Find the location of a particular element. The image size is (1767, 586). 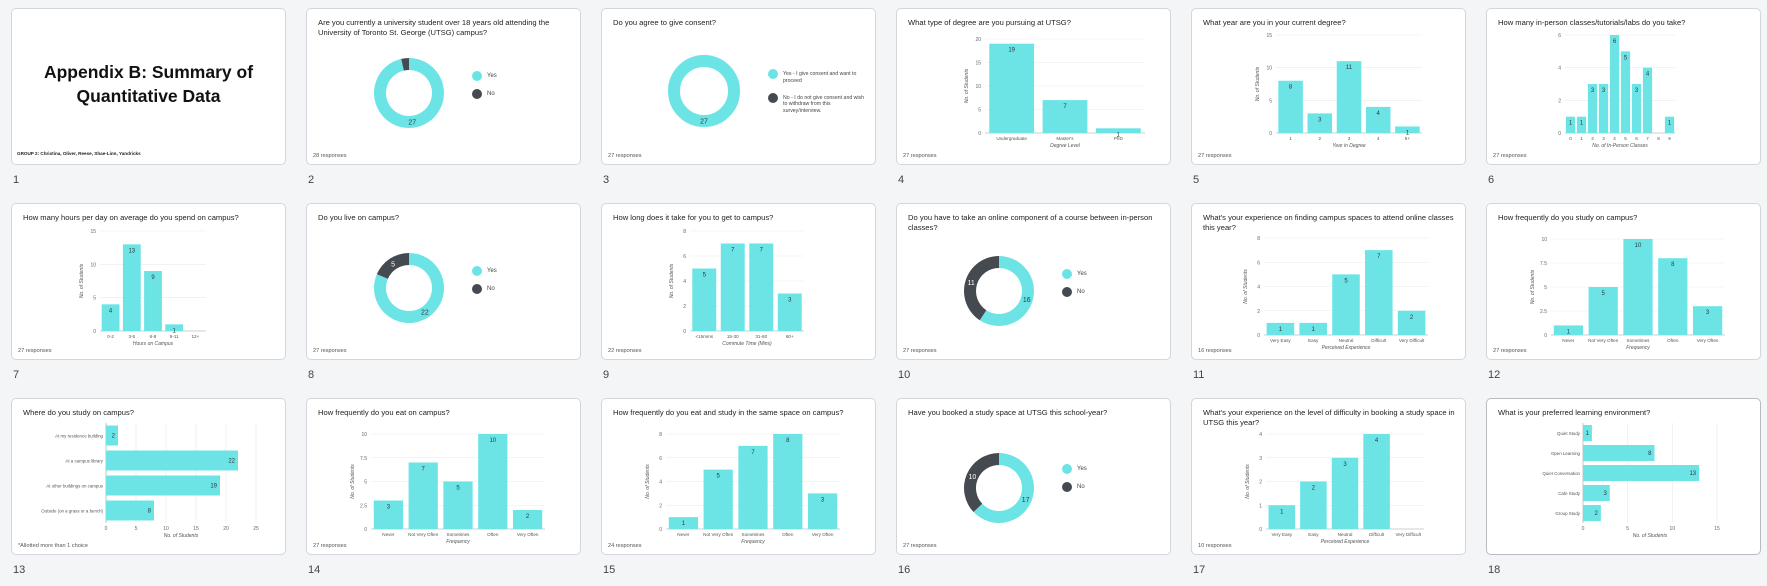

bar-data-label: 4 is located at coordinates (1377, 441).